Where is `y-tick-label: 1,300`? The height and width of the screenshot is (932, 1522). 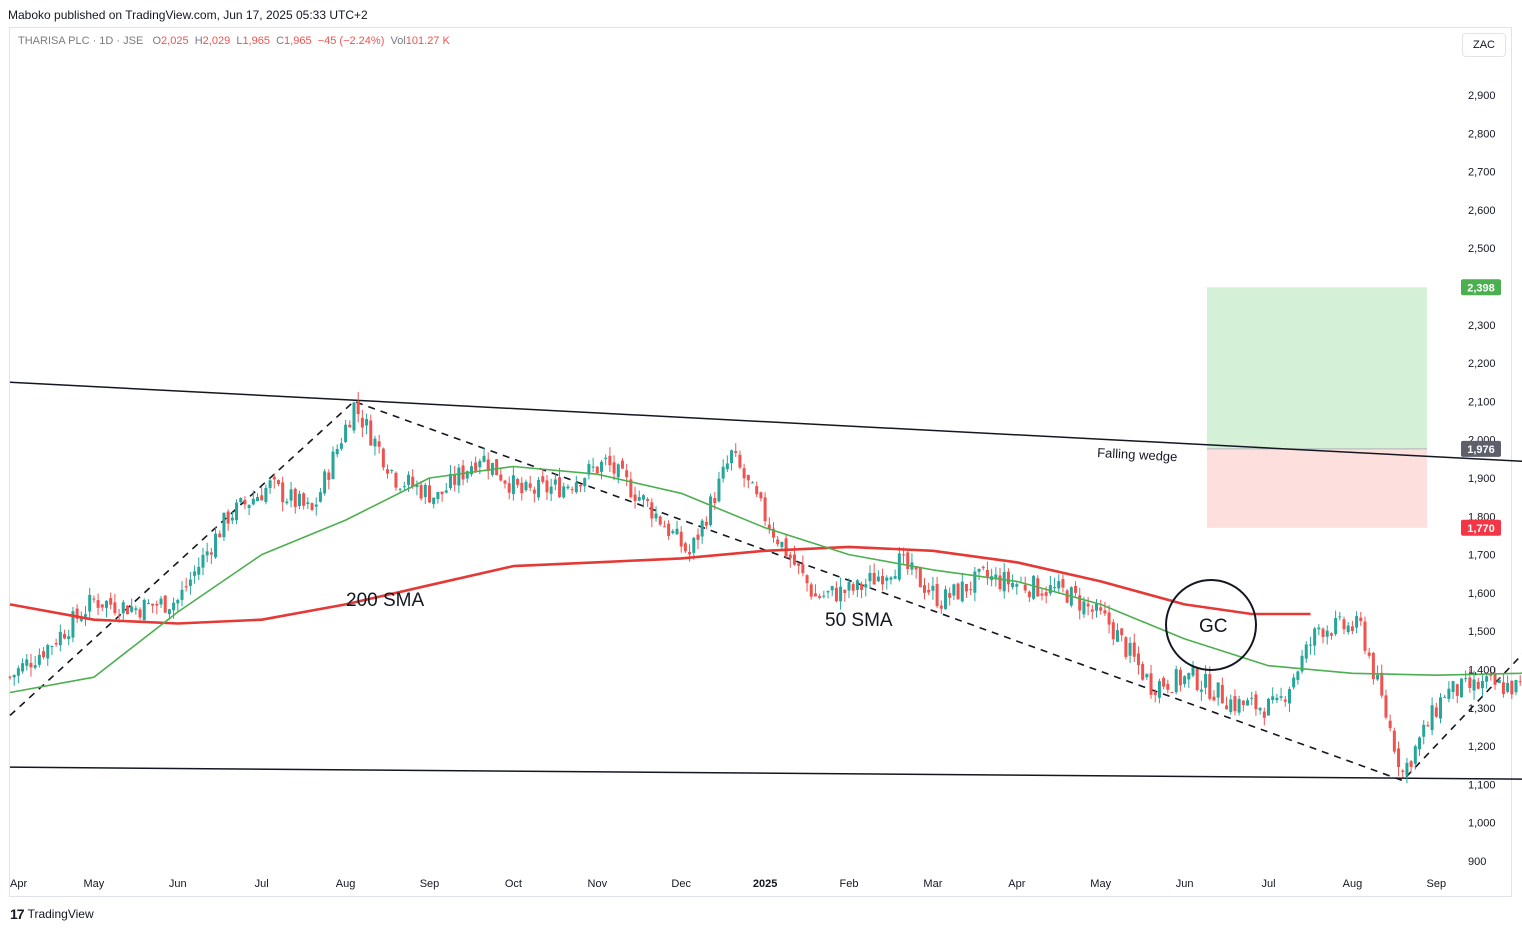
y-tick-label: 1,300 is located at coordinates (1482, 709).